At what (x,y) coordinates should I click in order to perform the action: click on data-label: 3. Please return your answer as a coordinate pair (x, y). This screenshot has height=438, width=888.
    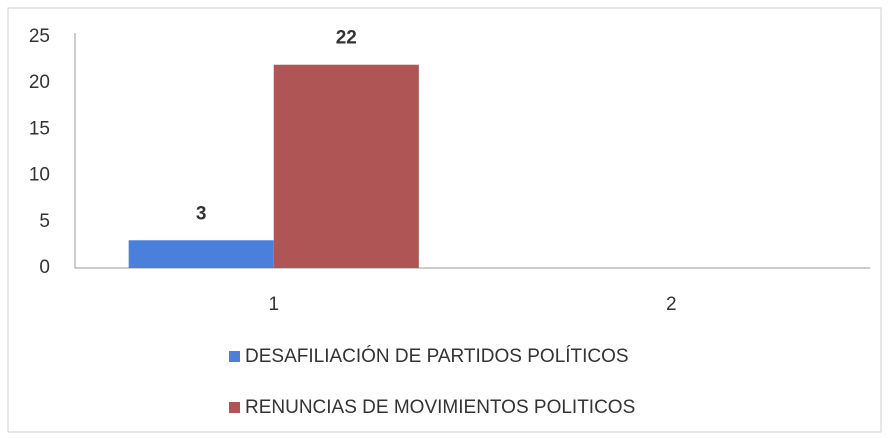
    Looking at the image, I should click on (201, 213).